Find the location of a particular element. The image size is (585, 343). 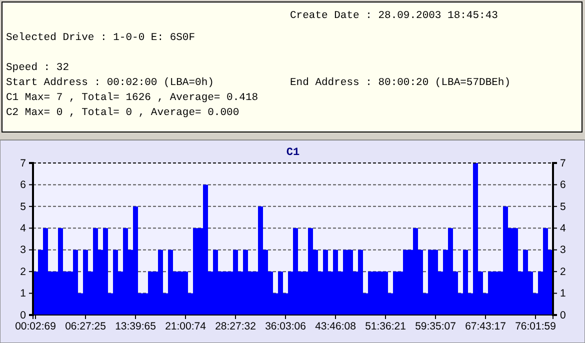

x-tick-label: 06:27:25 is located at coordinates (85, 326).